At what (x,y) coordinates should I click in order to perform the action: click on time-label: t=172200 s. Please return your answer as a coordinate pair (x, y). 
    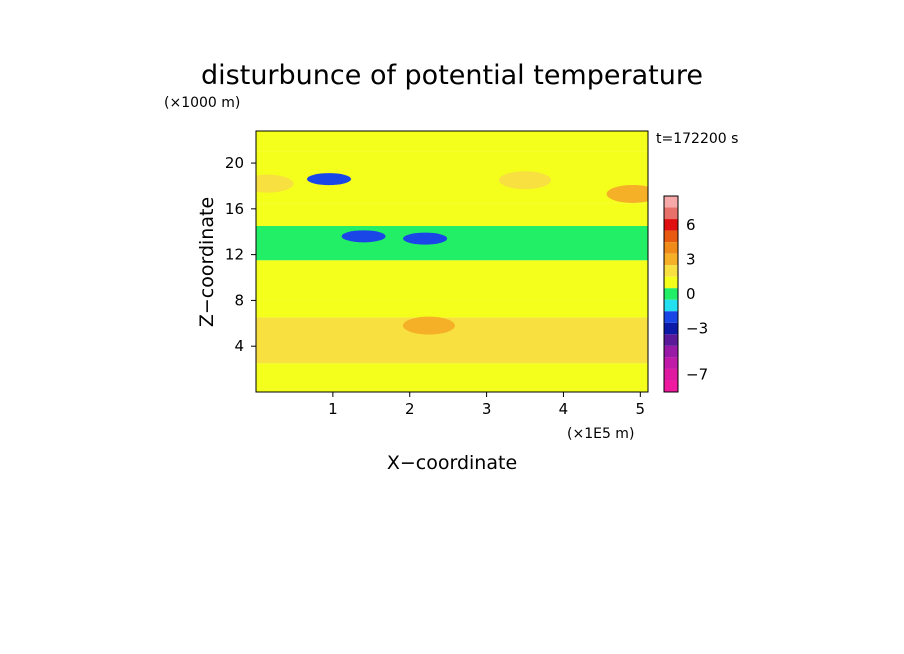
    Looking at the image, I should click on (697, 139).